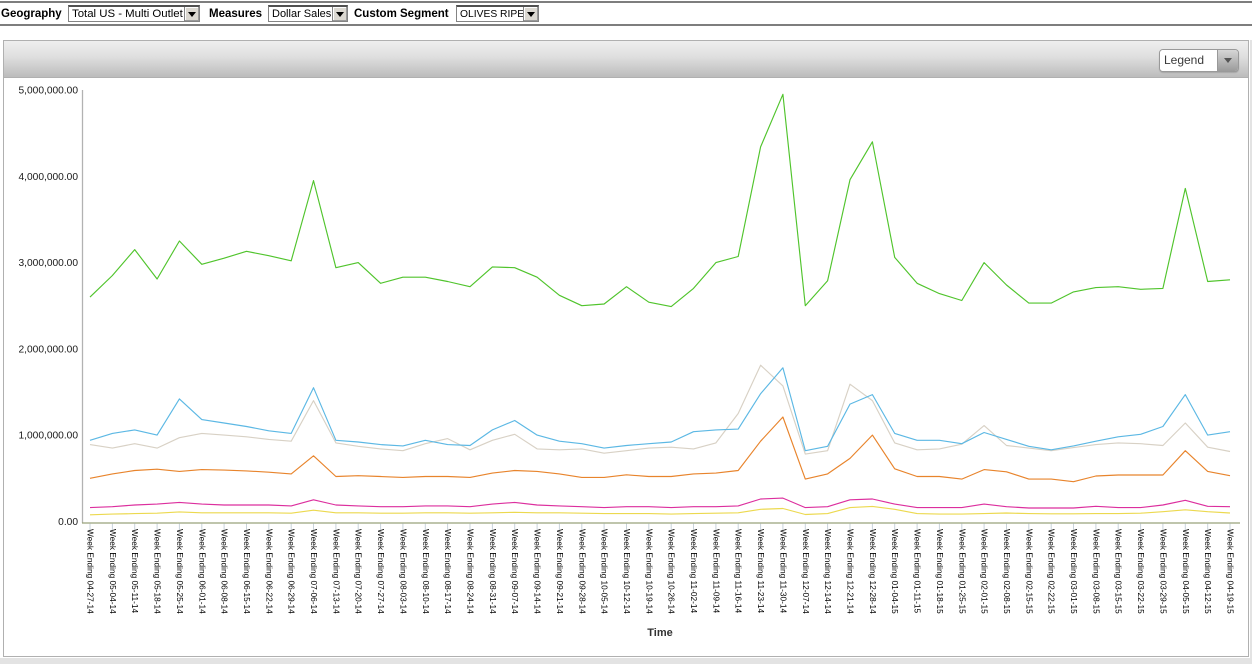 The image size is (1252, 664). Describe the element at coordinates (471, 571) in the screenshot. I see `svg-text: Week Ending 08-24-14` at that location.